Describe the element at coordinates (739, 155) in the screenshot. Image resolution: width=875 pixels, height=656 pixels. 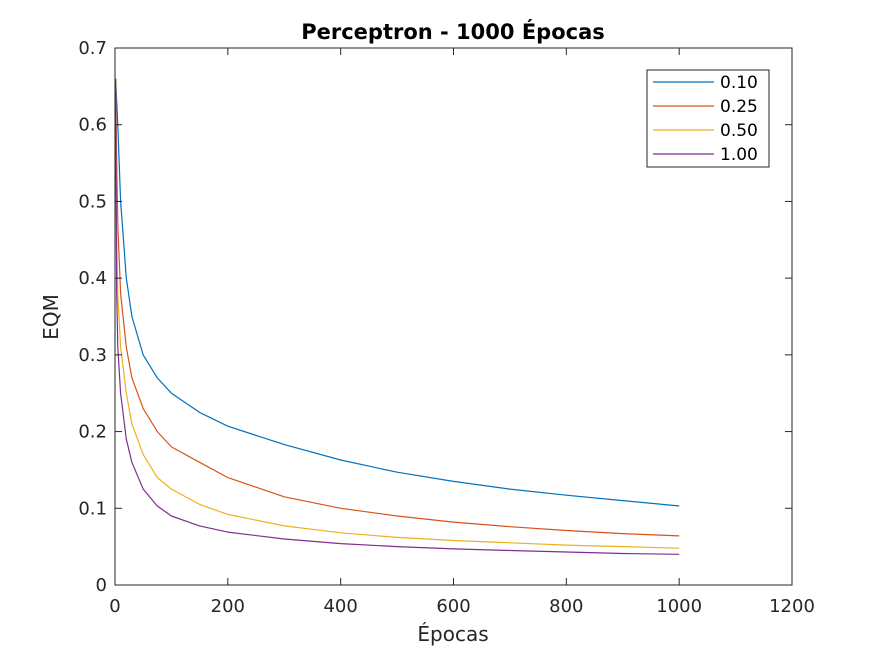
I see `legend-label-3: 1.00` at that location.